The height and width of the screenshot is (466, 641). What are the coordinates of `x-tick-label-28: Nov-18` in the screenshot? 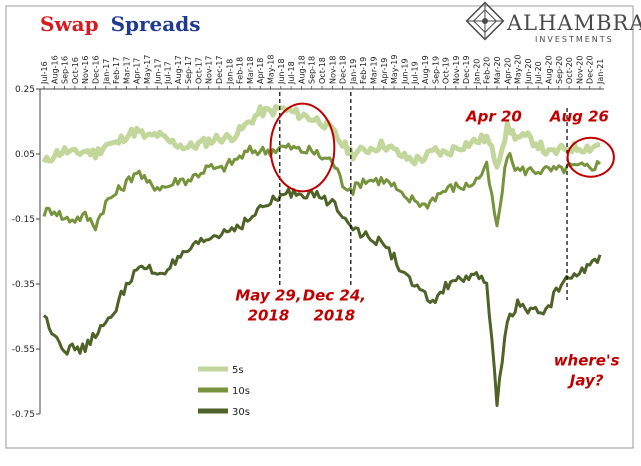 It's located at (332, 70).